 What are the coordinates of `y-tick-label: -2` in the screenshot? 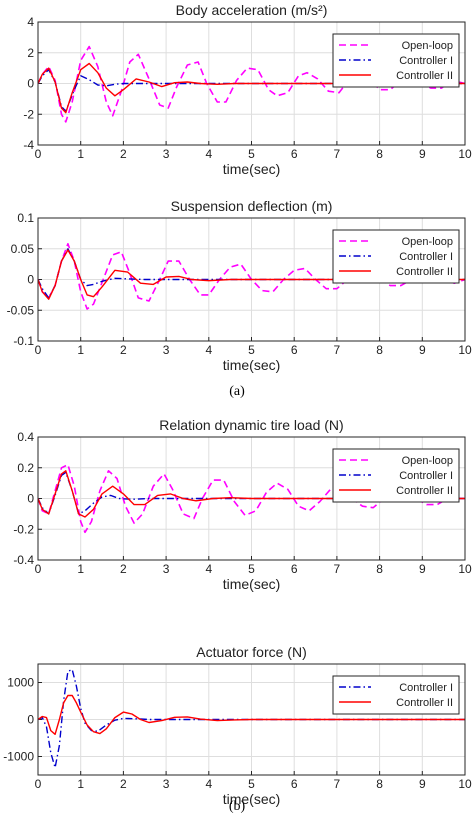 It's located at (28, 114).